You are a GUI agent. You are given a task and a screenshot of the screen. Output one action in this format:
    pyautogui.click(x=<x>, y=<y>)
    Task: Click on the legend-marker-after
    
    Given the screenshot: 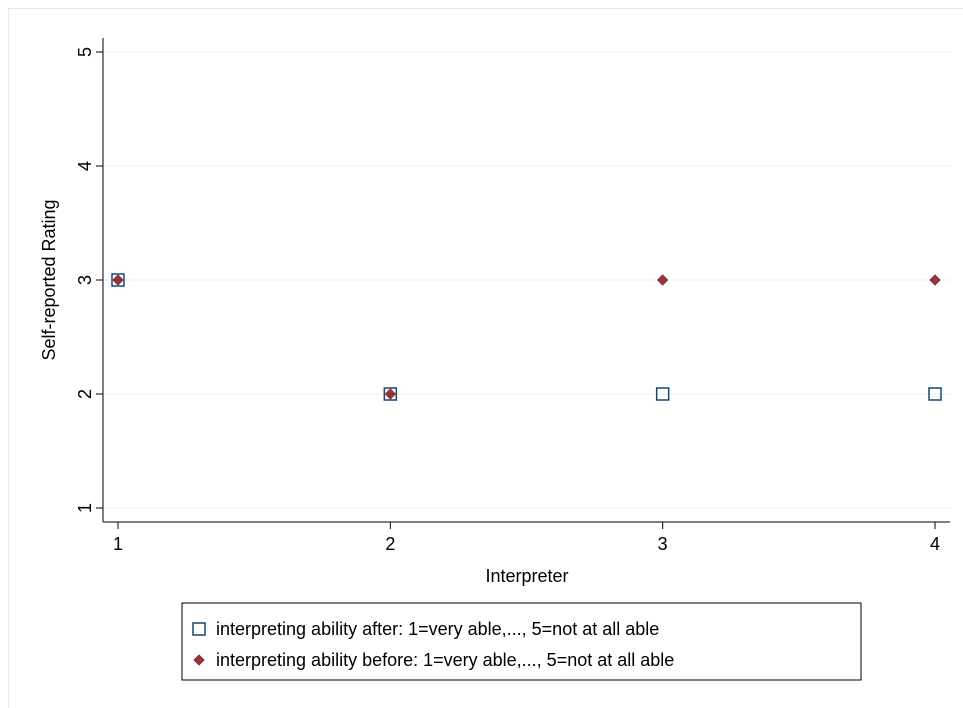 What is the action you would take?
    pyautogui.click(x=199, y=629)
    